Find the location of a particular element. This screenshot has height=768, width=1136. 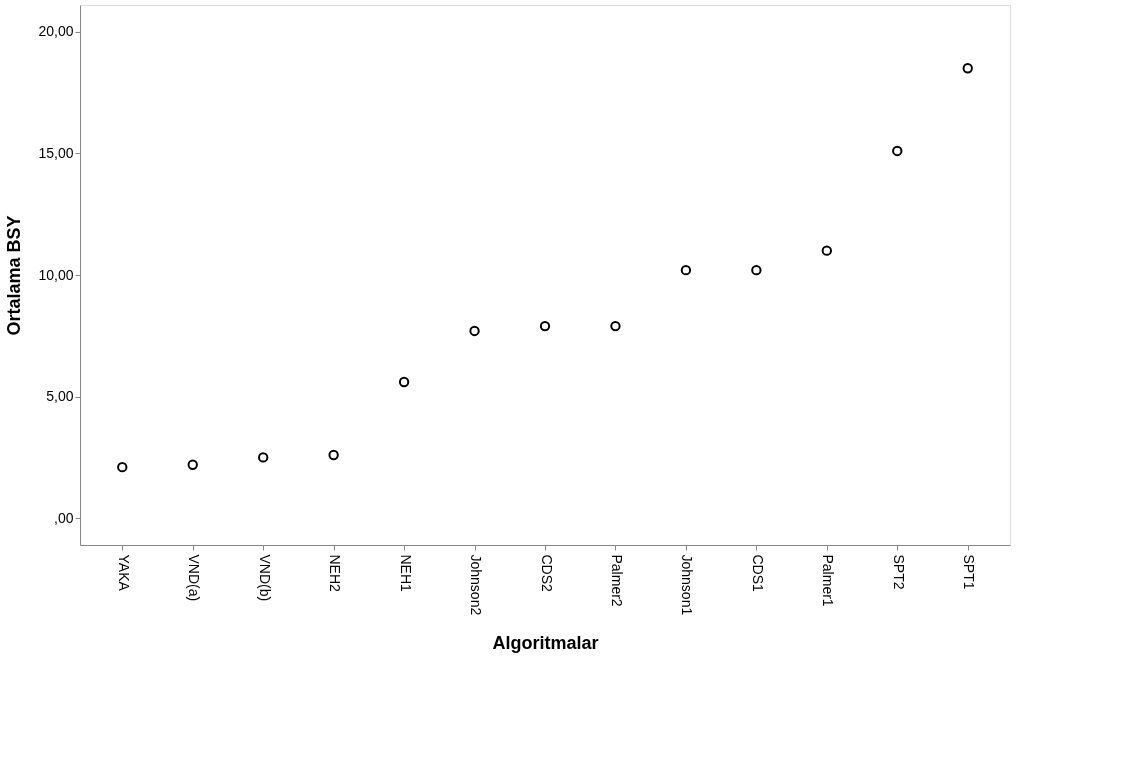

x-tick-label: Palmer2 is located at coordinates (616, 580).